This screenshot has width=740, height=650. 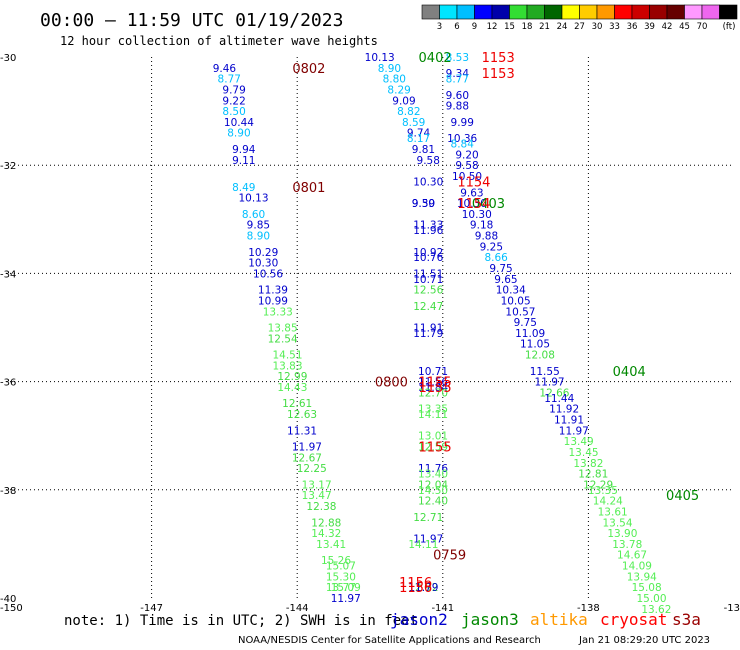 What do you see at coordinates (433, 469) in the screenshot?
I see `wave-height-point: 11.76` at bounding box center [433, 469].